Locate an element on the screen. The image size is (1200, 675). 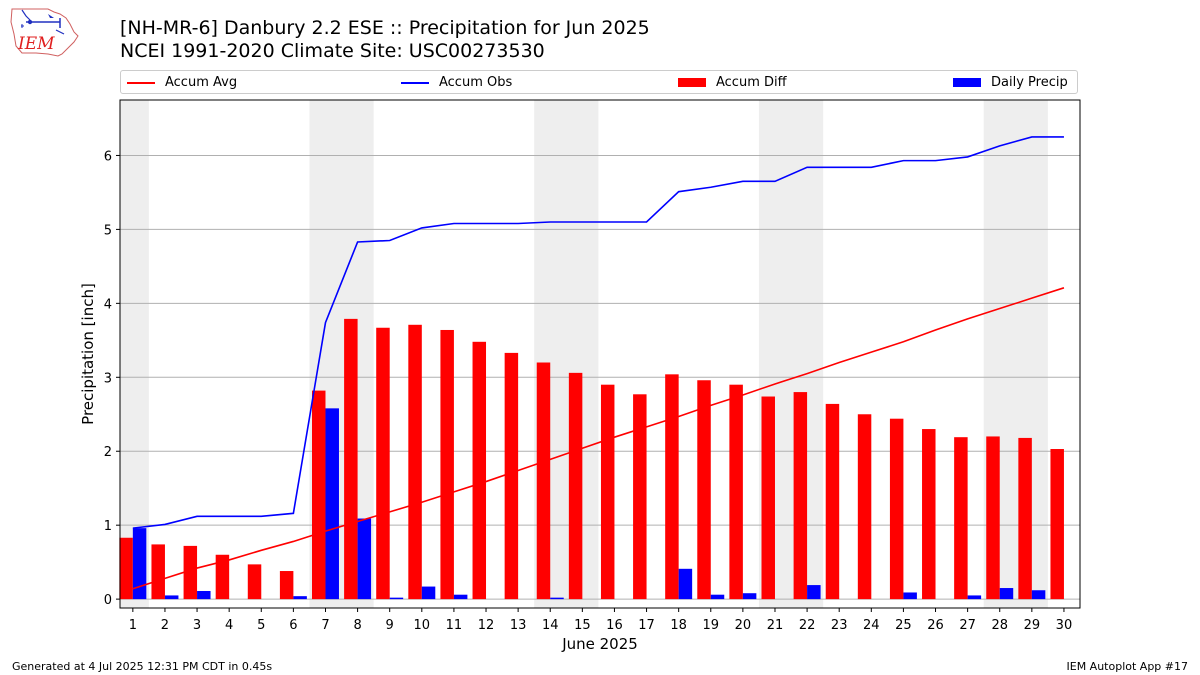
legend-item-accum-diff: Accum Diff is located at coordinates (732, 83).